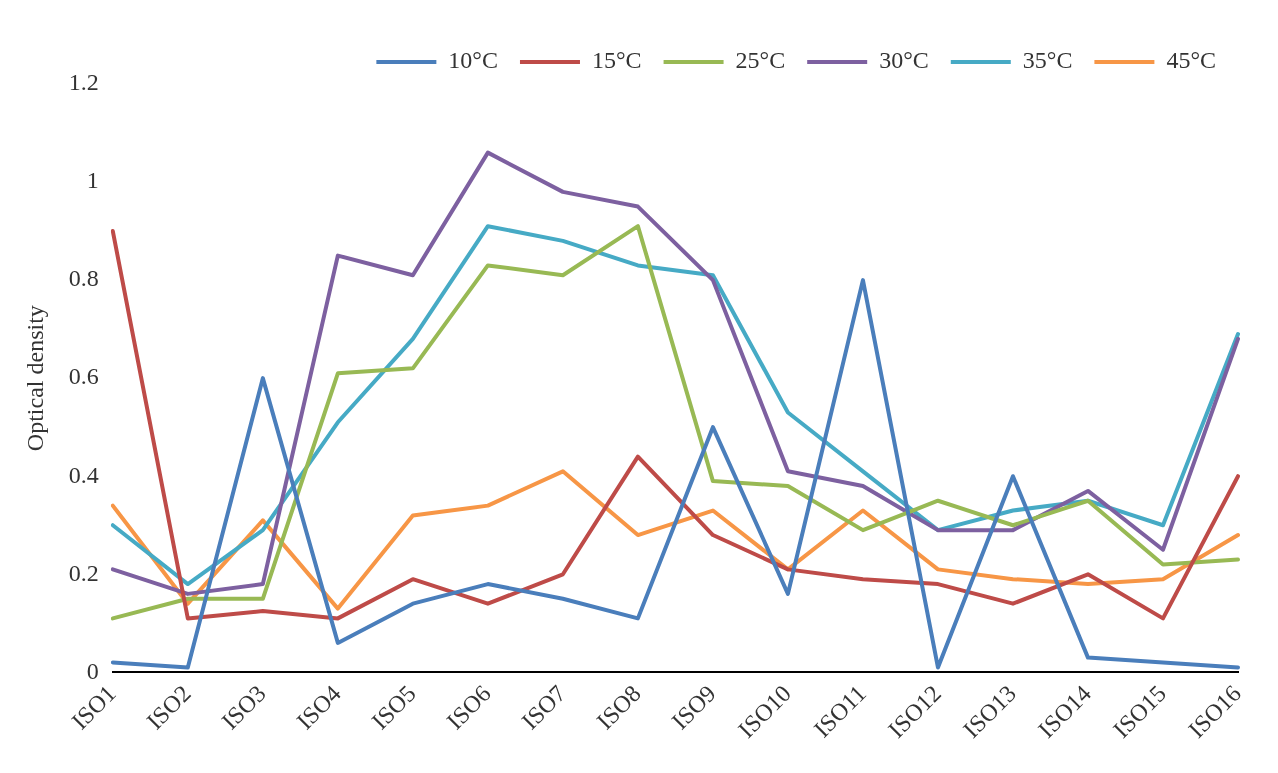 This screenshot has width=1278, height=773. I want to click on y-tick-label: 0.8, so click(83, 278).